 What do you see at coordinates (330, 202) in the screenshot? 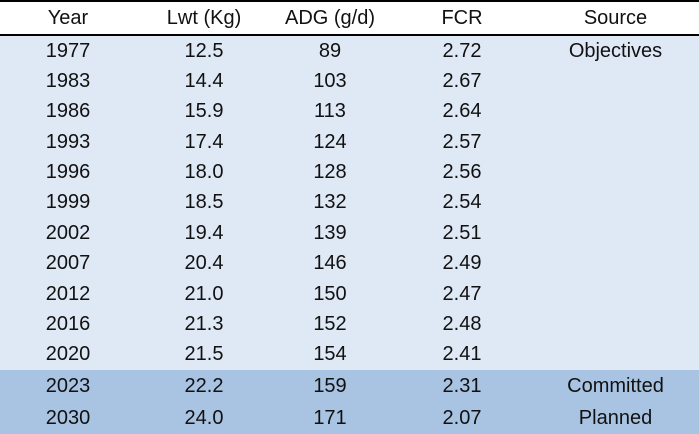
I see `table-cell: 132` at bounding box center [330, 202].